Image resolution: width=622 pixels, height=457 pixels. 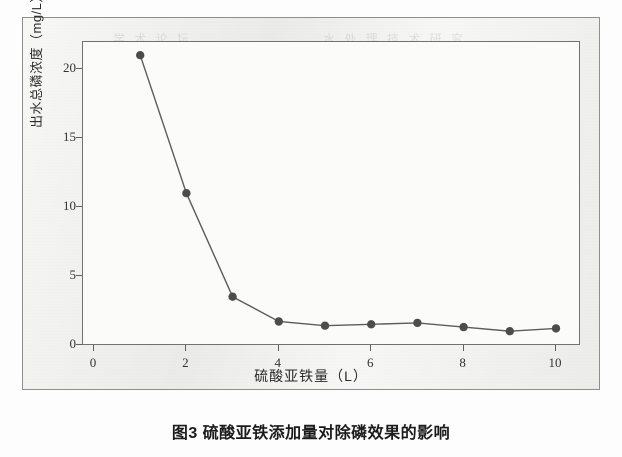 What do you see at coordinates (69, 205) in the screenshot?
I see `y-tick-label: 10` at bounding box center [69, 205].